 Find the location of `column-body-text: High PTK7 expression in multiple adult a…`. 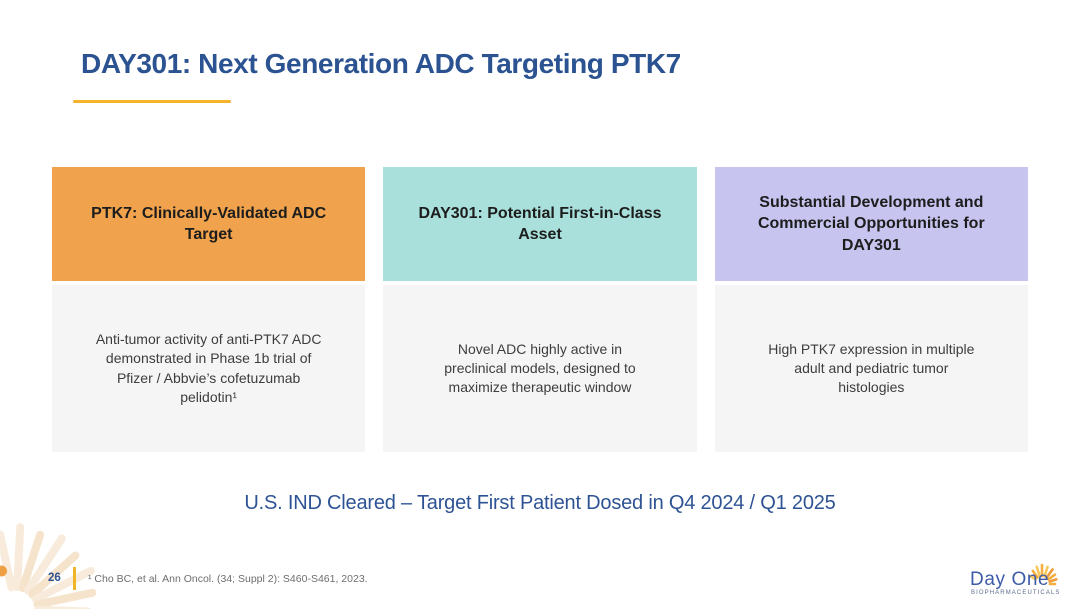

column-body-text: High PTK7 expression in multiple adult a… is located at coordinates (871, 368).